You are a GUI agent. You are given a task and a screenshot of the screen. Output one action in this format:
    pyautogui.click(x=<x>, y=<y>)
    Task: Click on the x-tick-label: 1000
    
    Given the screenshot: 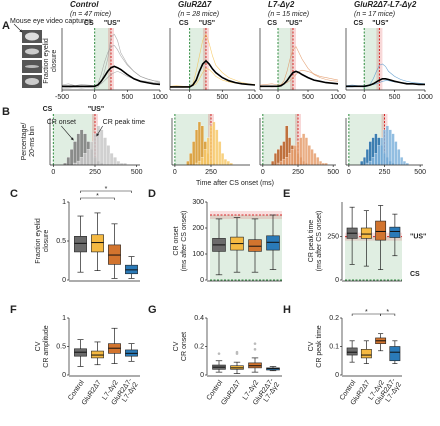 What is the action you would take?
    pyautogui.click(x=338, y=97)
    